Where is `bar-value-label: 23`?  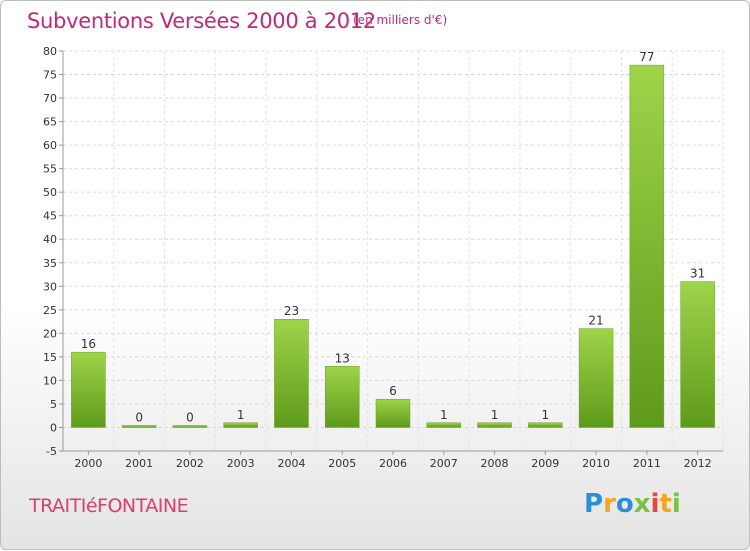 bar-value-label: 23 is located at coordinates (291, 311).